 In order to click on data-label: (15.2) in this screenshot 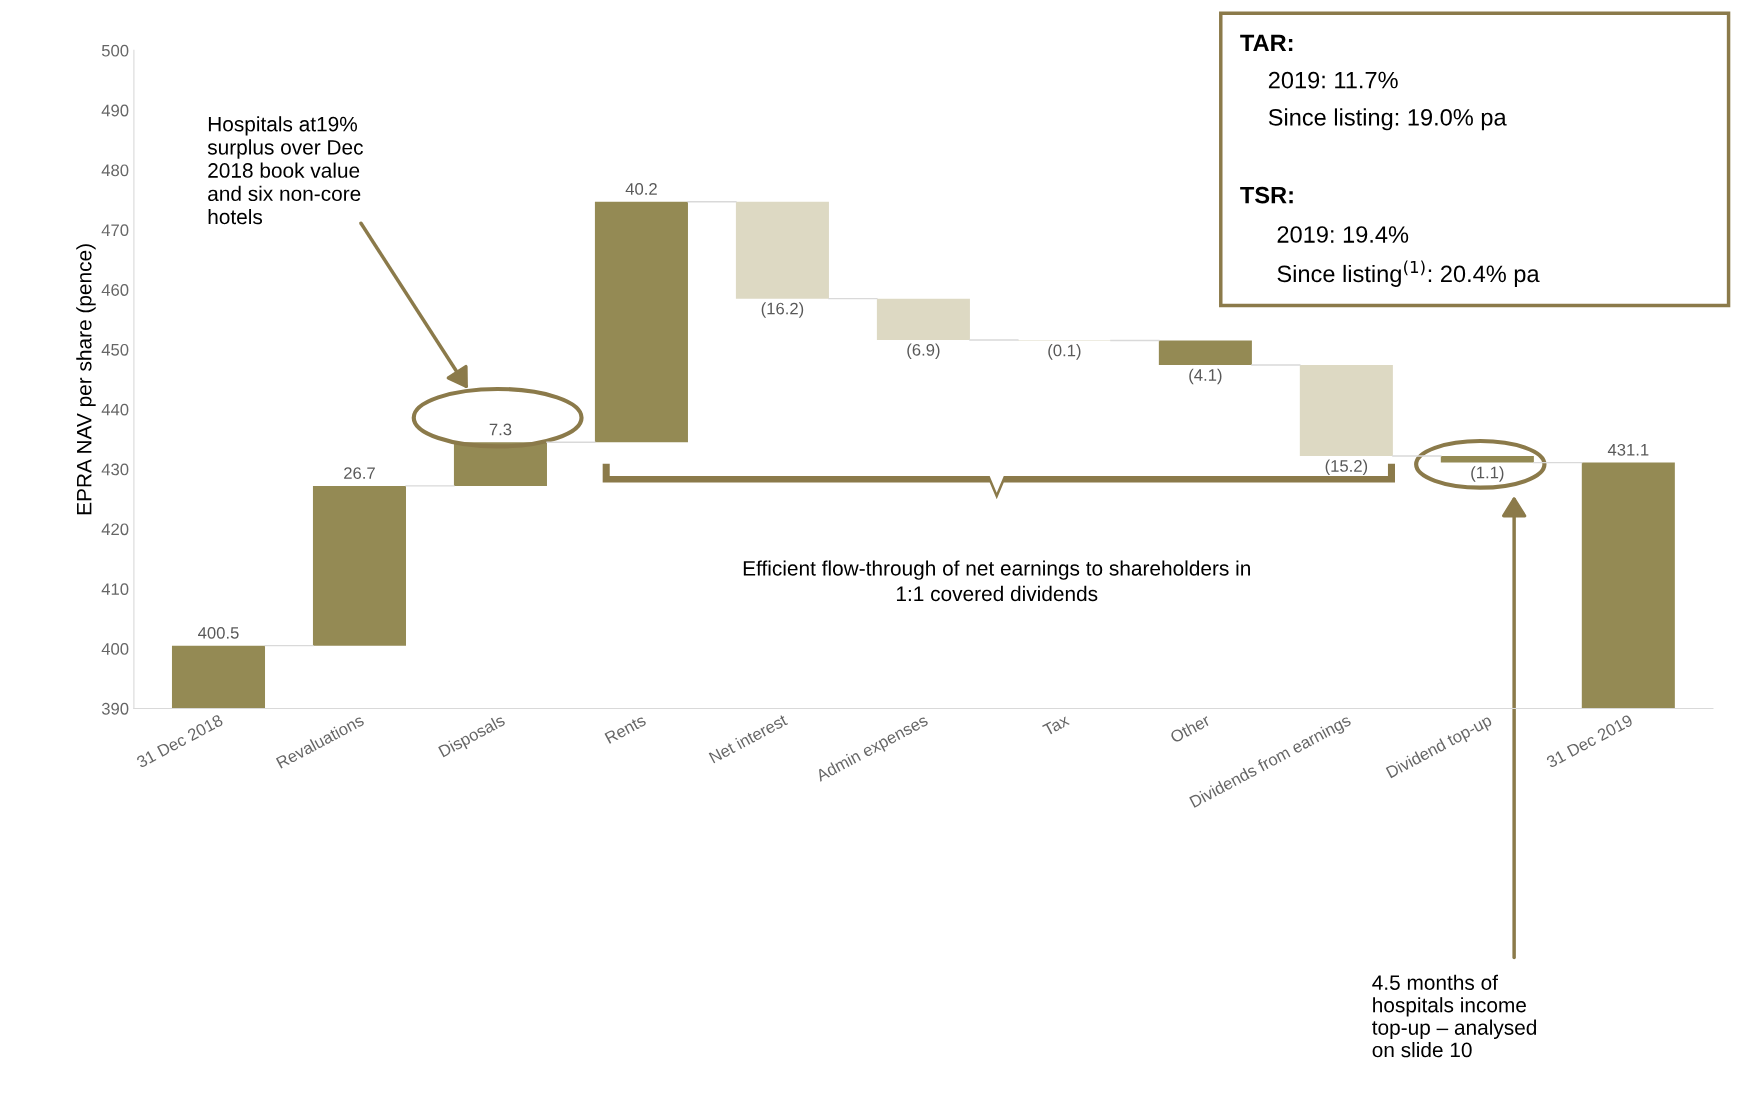, I will do `click(1346, 467)`.